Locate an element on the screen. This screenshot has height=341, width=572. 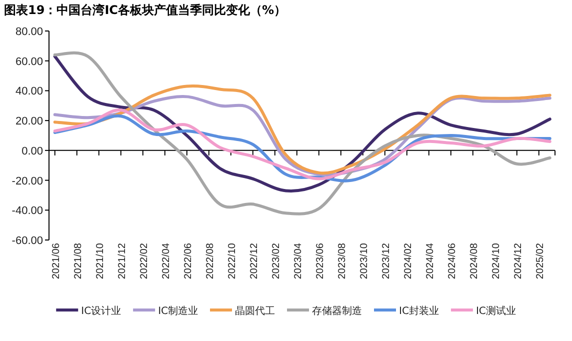
x-tick-label: 2021/08 is located at coordinates (78, 261).